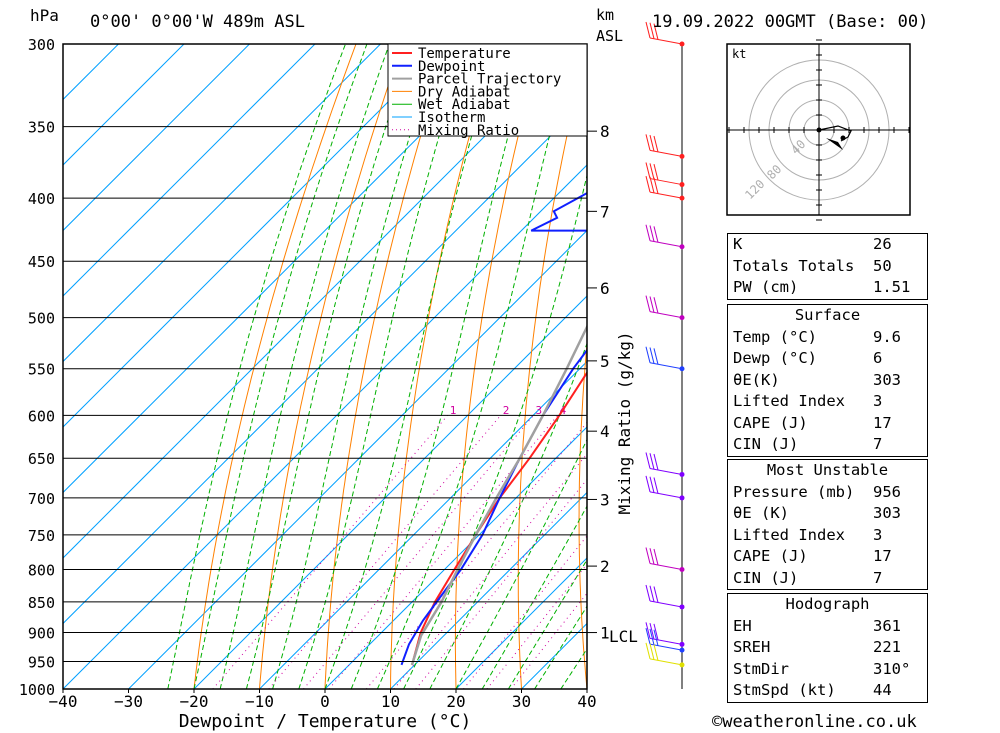  What do you see at coordinates (887, 491) in the screenshot?
I see `most-unstable-value: 956` at bounding box center [887, 491].